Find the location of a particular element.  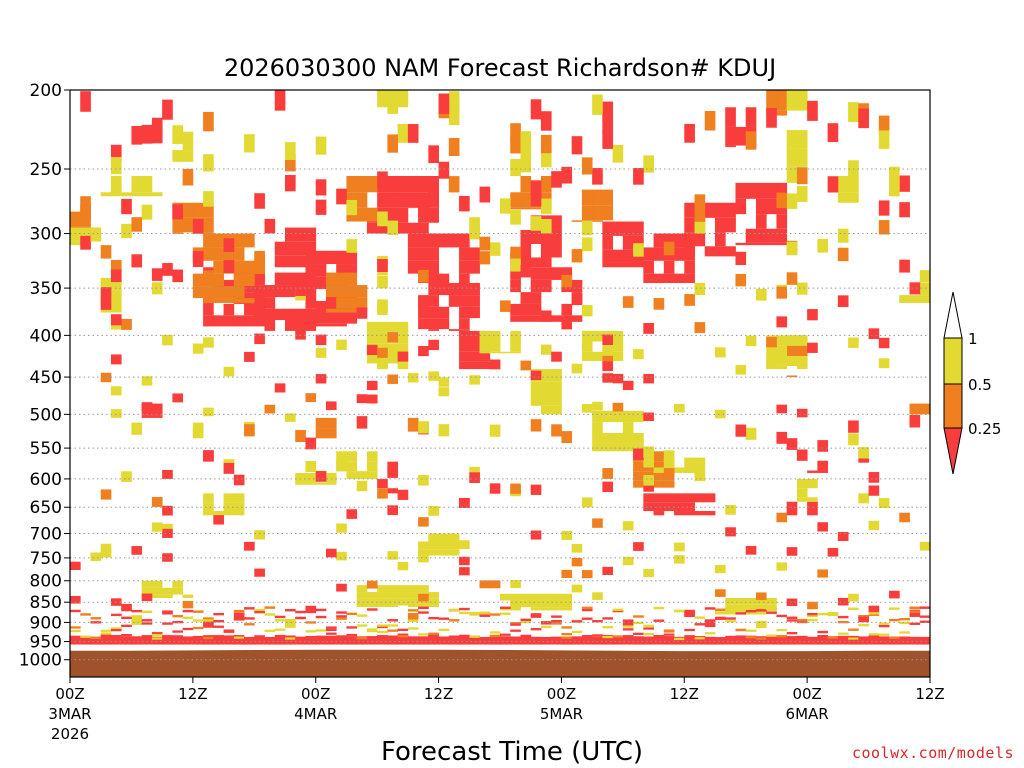

y-tick-label: 650 is located at coordinates (46, 508).